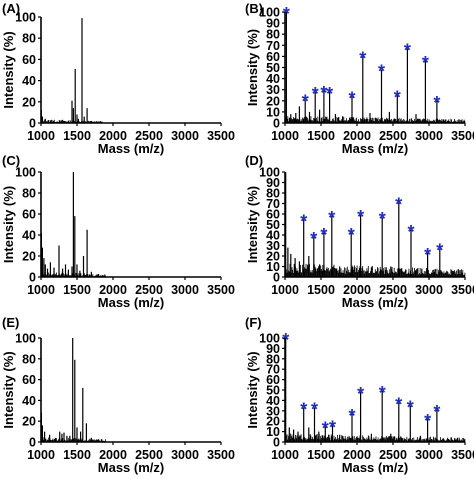 The height and width of the screenshot is (479, 474). Describe the element at coordinates (273, 349) in the screenshot. I see `y-tick-label: 90` at that location.